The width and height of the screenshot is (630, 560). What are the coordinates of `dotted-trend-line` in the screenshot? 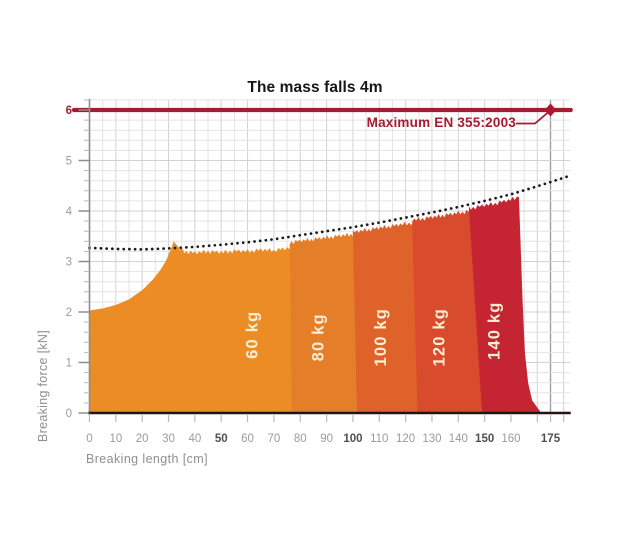 It's located at (330, 212).